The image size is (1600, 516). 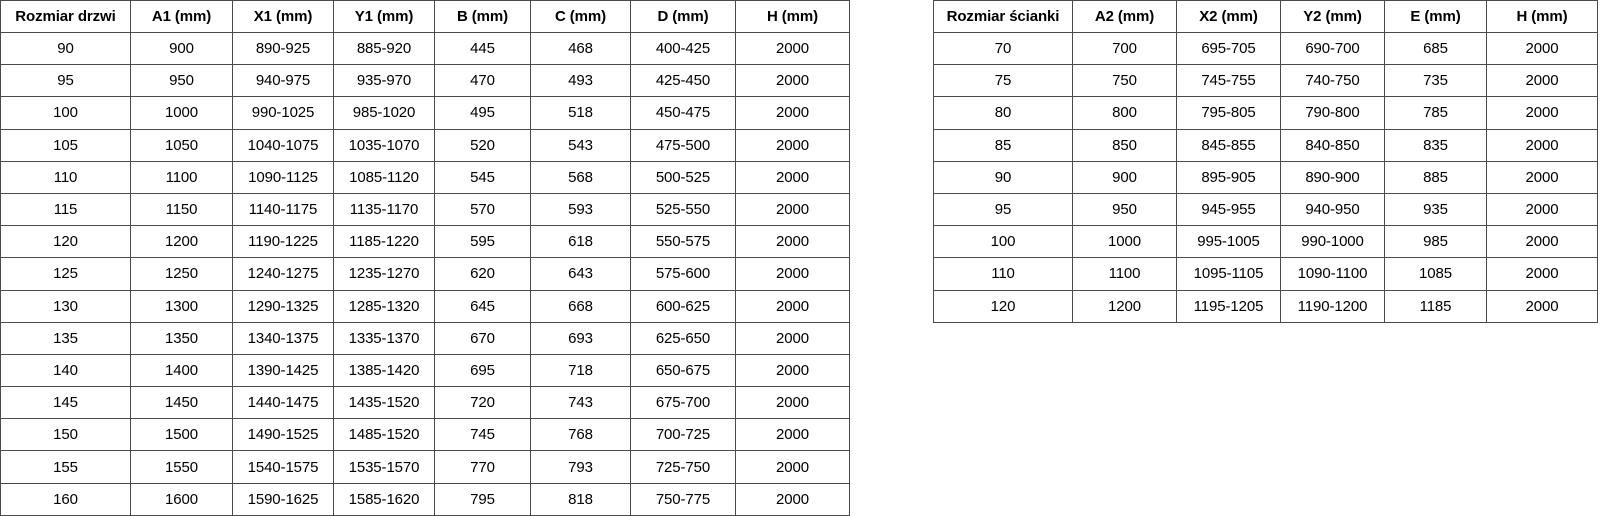 I want to click on table-cell: 790-800, so click(x=1332, y=113).